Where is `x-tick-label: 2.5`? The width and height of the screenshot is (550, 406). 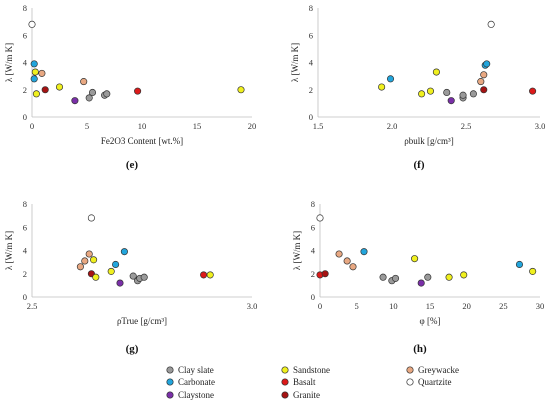
x-tick-label: 2.5 is located at coordinates (466, 126).